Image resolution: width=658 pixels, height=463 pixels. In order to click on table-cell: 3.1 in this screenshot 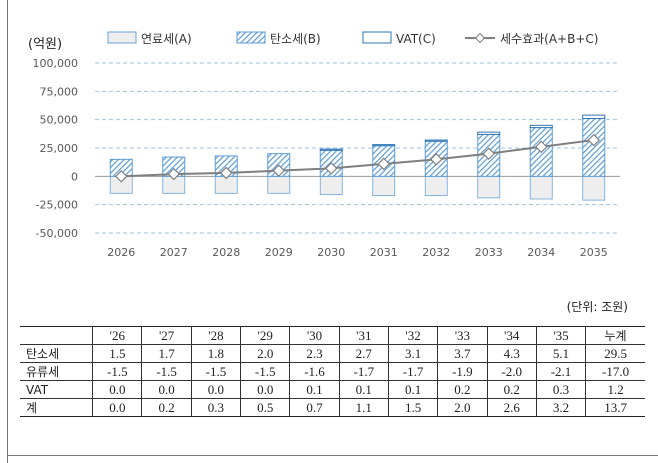, I will do `click(413, 353)`.